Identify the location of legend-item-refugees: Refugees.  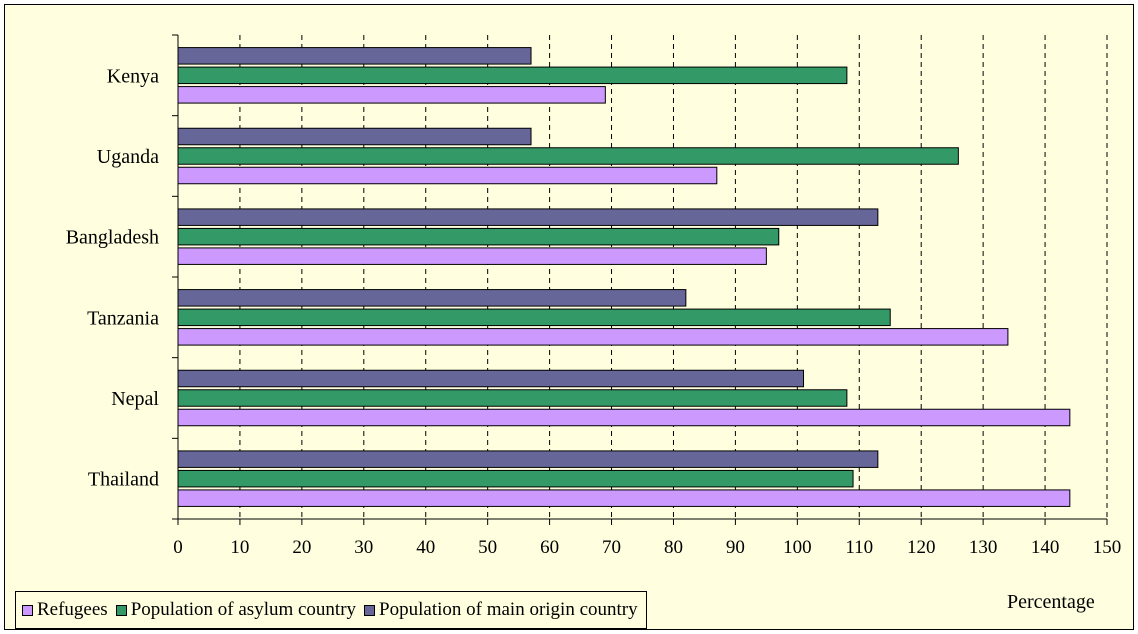
(65, 610).